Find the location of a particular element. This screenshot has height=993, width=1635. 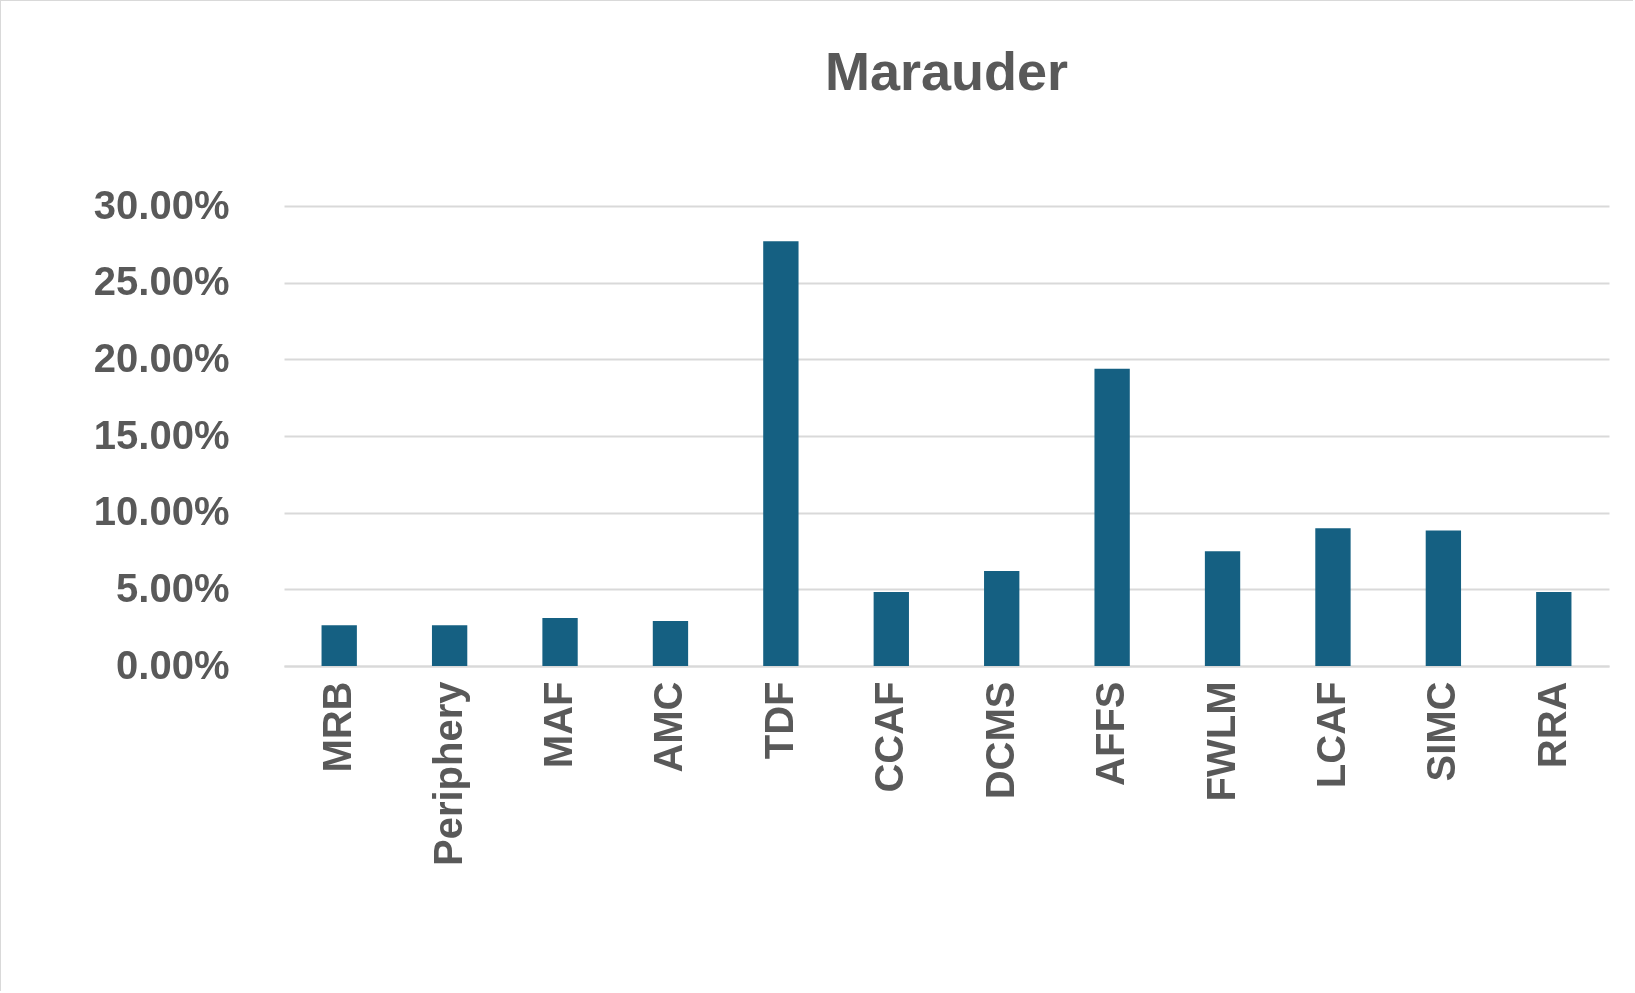

x-tick-label: AFFS is located at coordinates (1110, 733).